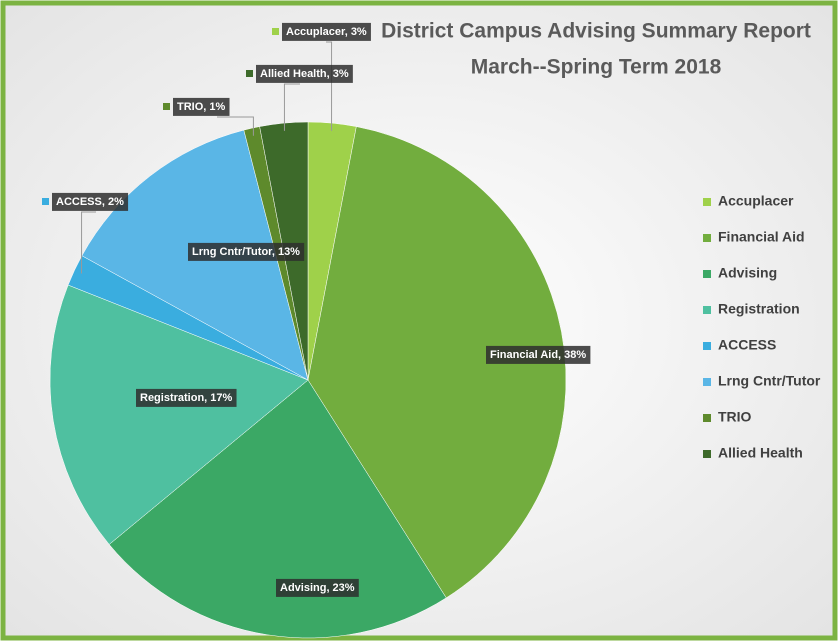 This screenshot has width=838, height=641. What do you see at coordinates (761, 237) in the screenshot?
I see `legend-label: Financial Aid` at bounding box center [761, 237].